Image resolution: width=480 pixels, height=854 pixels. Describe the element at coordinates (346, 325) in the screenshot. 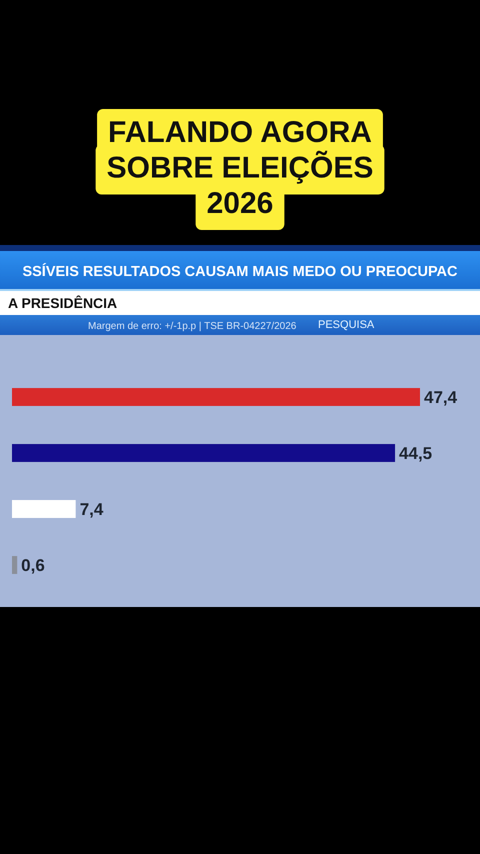

I see `text: PESQUISA` at that location.